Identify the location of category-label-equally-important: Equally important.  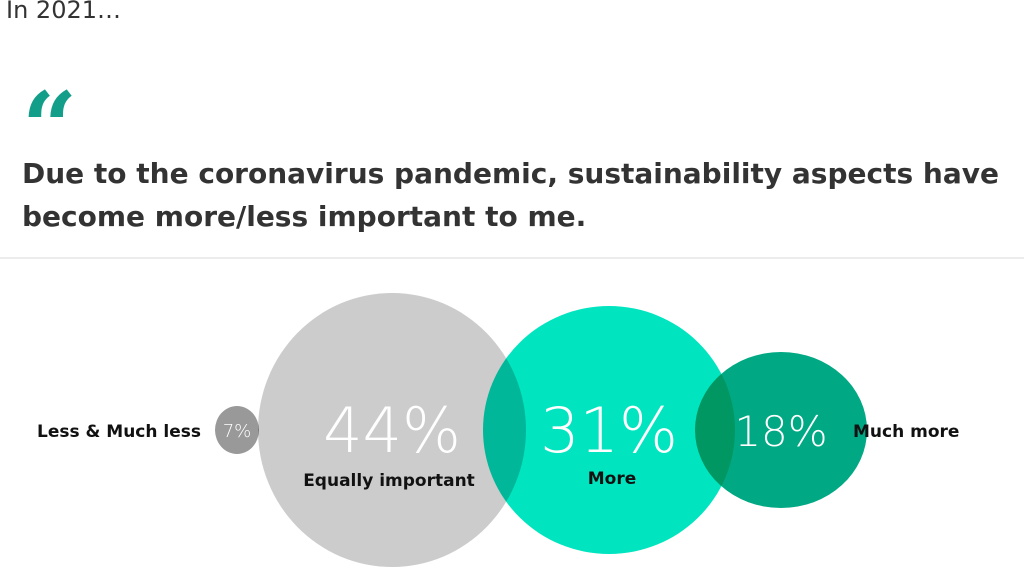
(389, 481).